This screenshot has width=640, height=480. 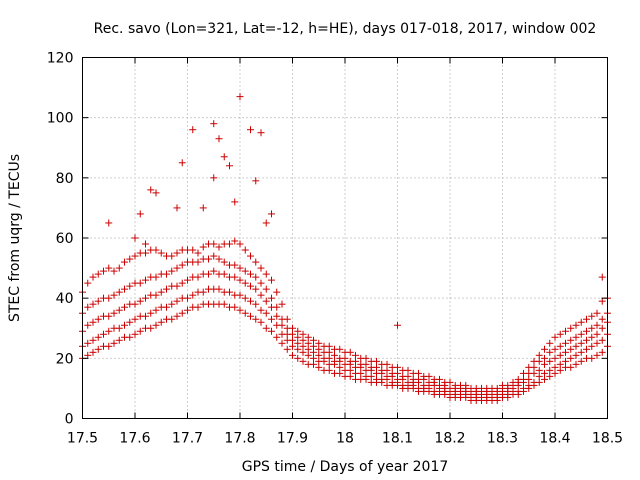 What do you see at coordinates (60, 59) in the screenshot?
I see `y-tick-label: 120` at bounding box center [60, 59].